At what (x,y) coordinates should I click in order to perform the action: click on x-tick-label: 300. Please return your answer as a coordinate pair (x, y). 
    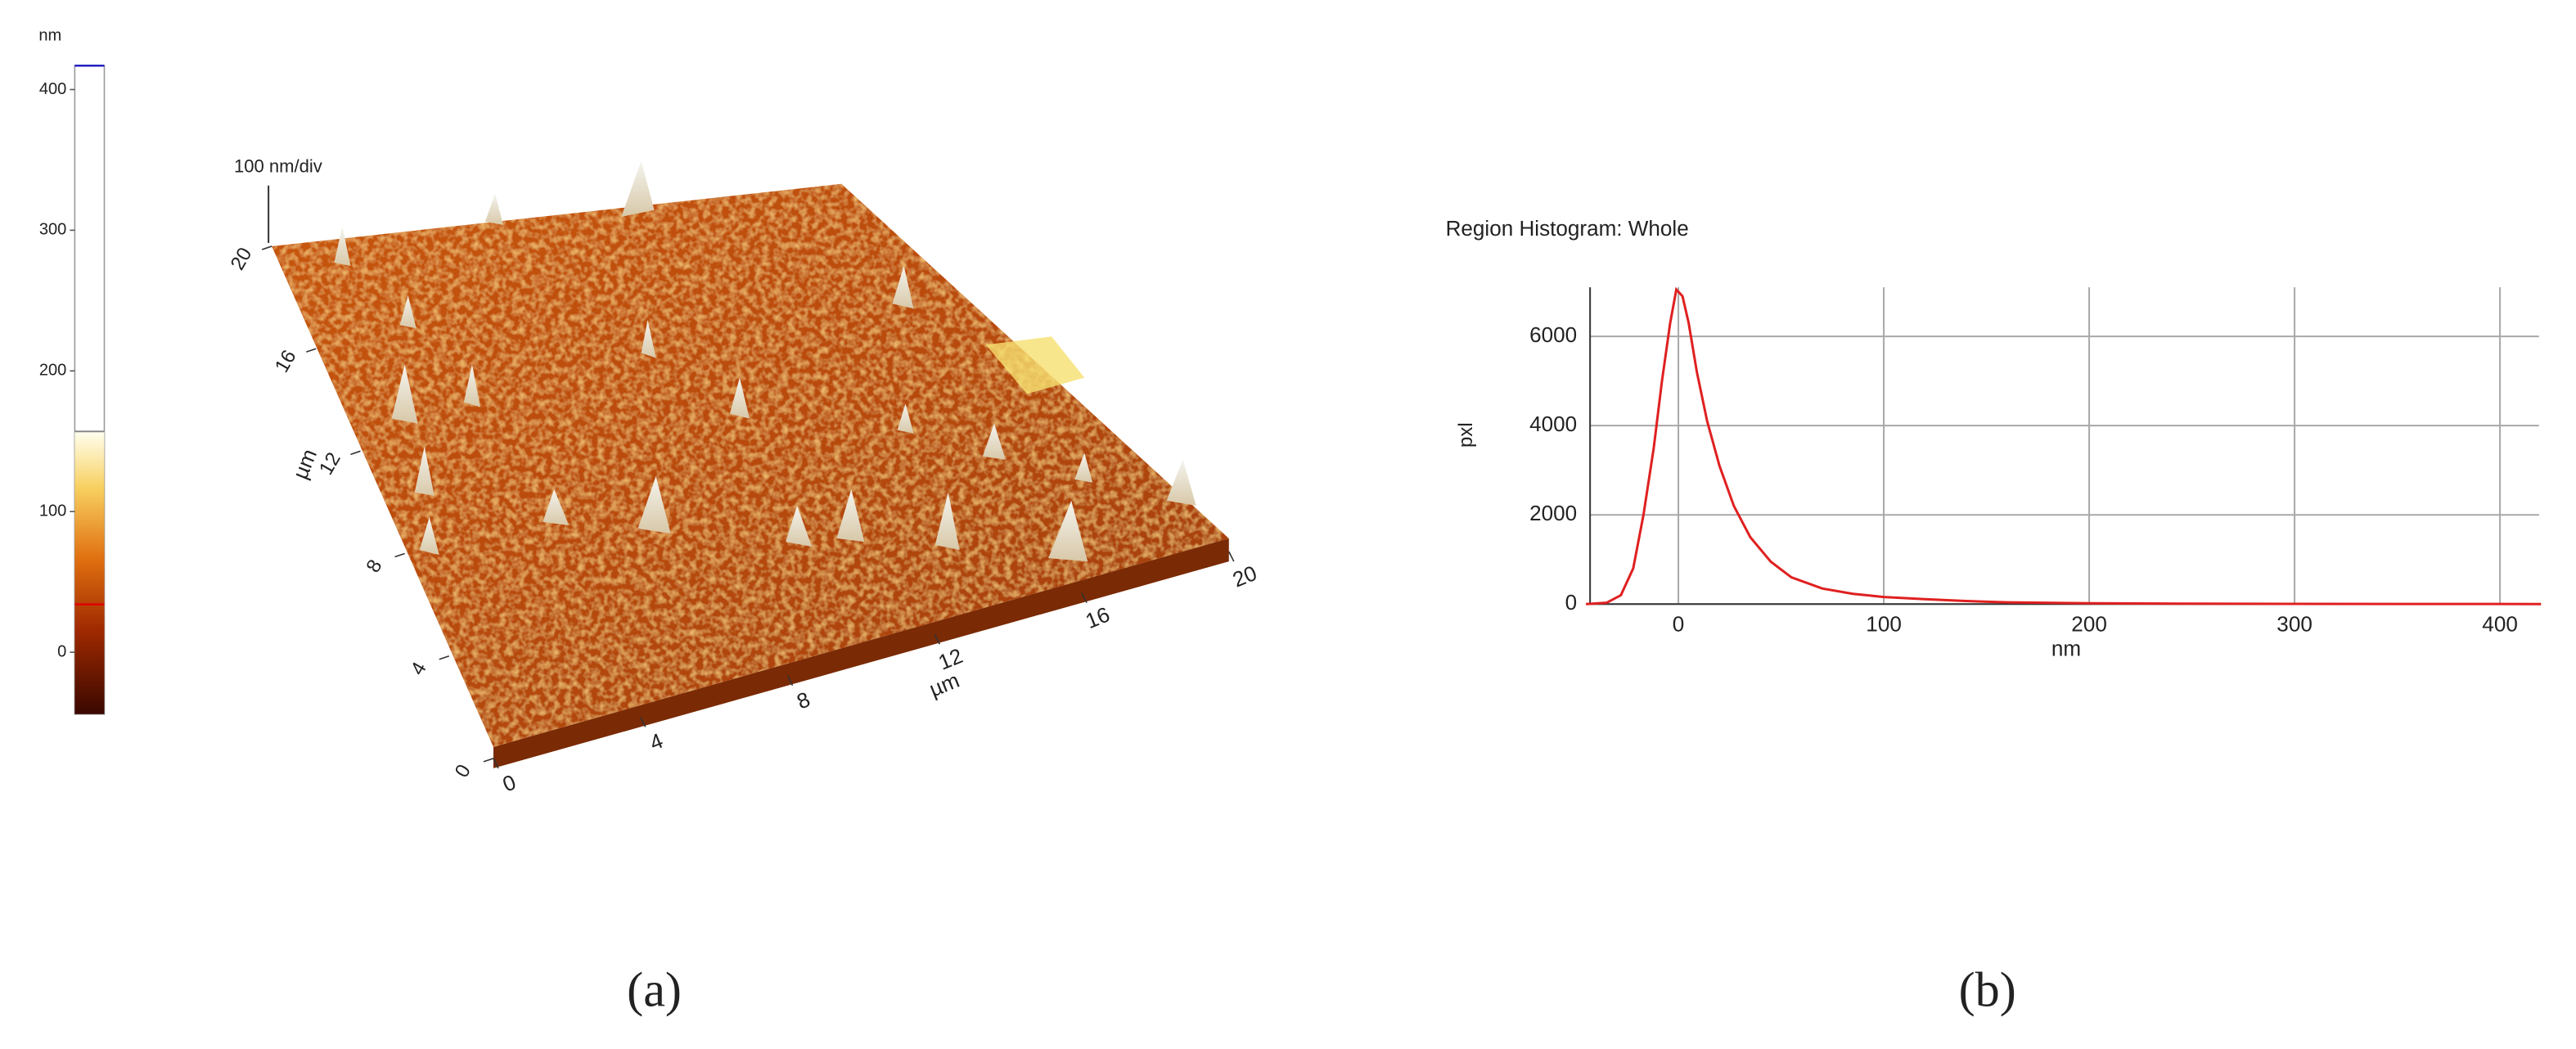
    Looking at the image, I should click on (2295, 624).